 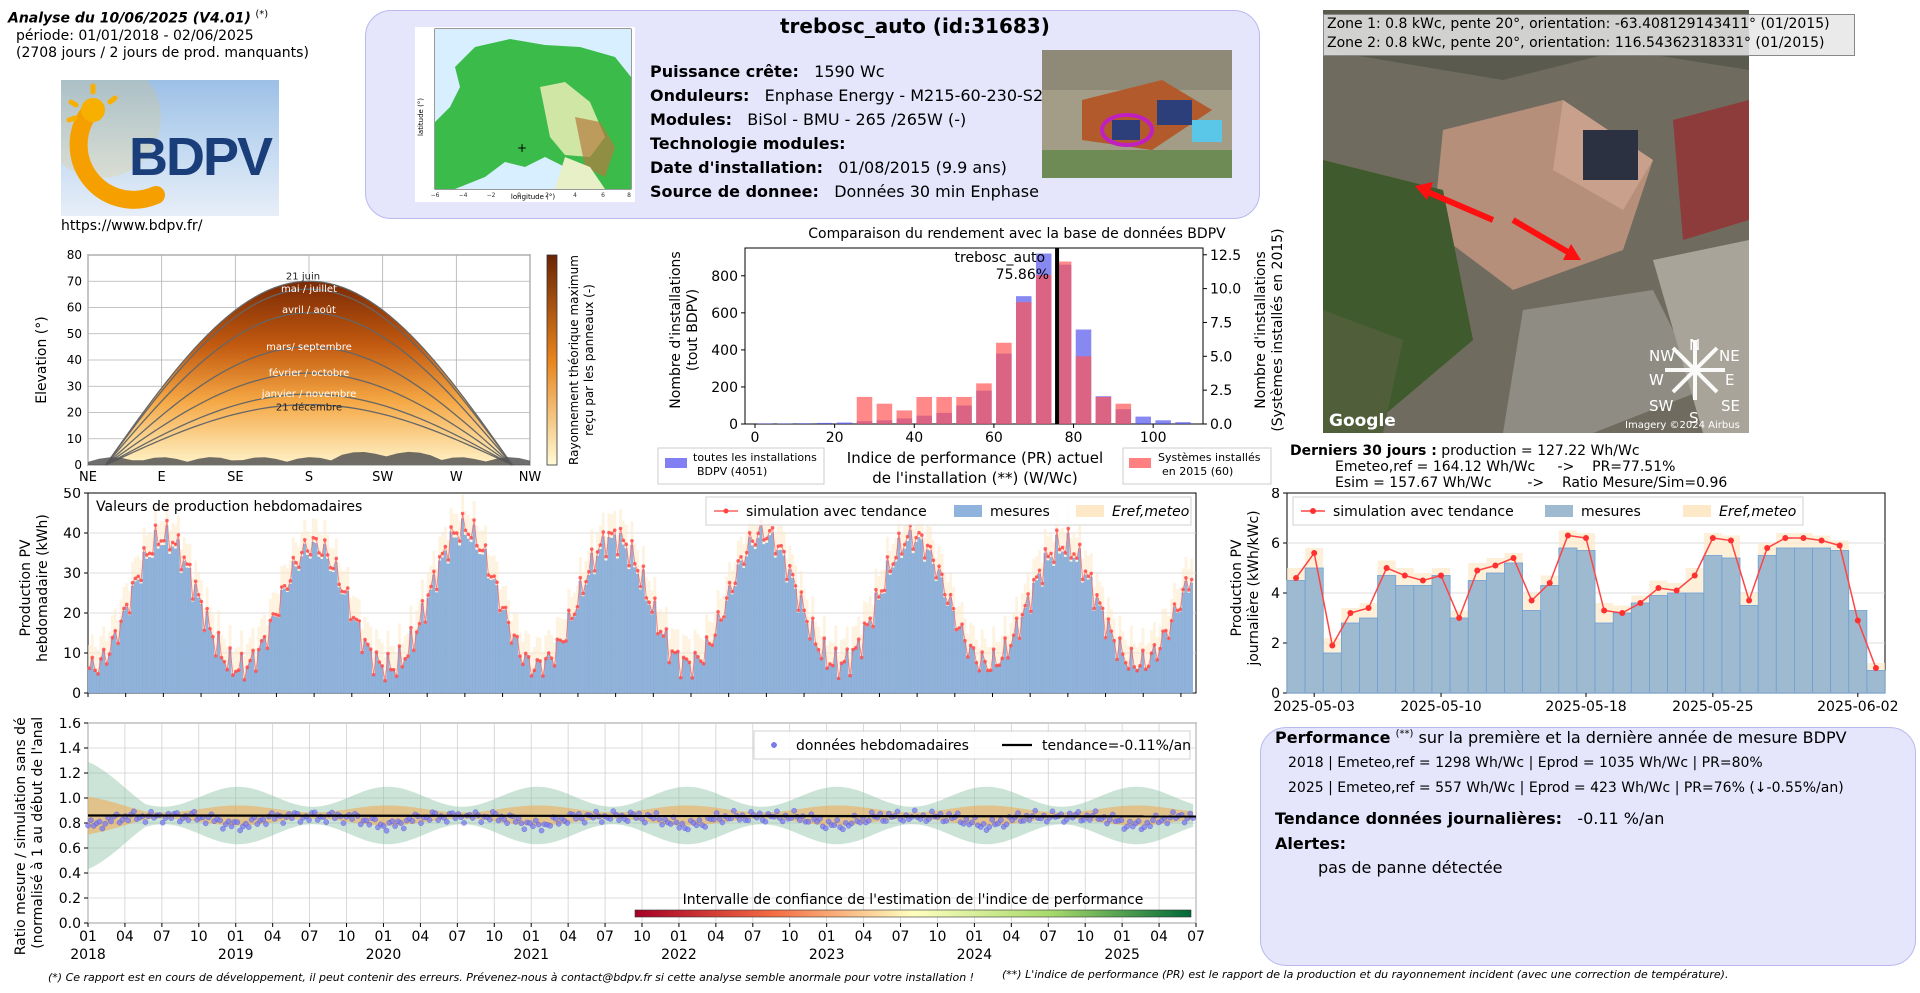 I want to click on ratio-year-label: 2020, so click(x=384, y=955).